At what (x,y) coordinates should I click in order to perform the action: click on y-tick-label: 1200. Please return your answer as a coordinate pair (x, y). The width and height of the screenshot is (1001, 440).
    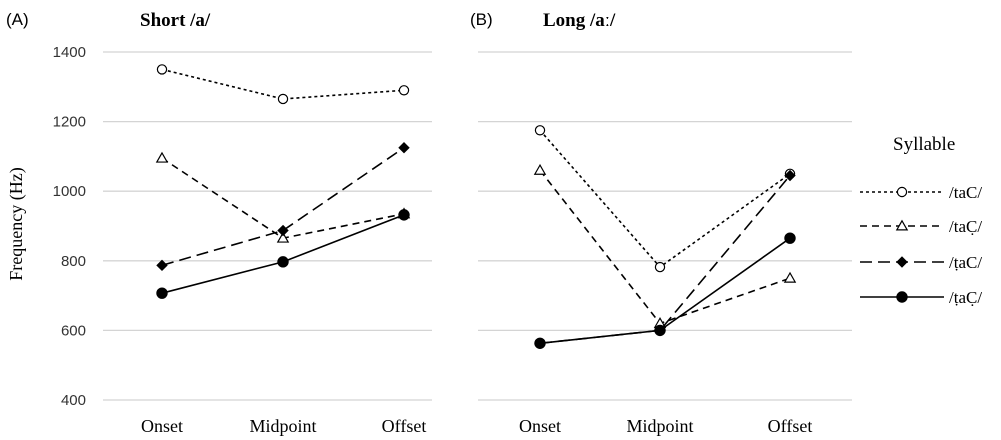
    Looking at the image, I should click on (69, 122).